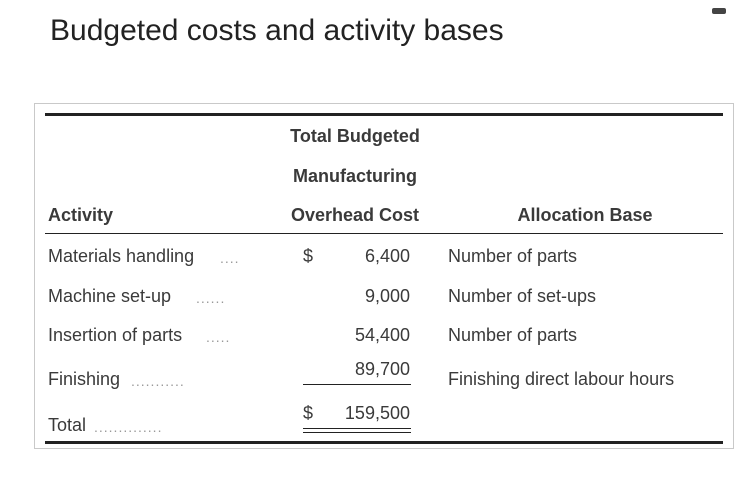 Image resolution: width=747 pixels, height=492 pixels. I want to click on total-cost: 159,500, so click(377, 413).